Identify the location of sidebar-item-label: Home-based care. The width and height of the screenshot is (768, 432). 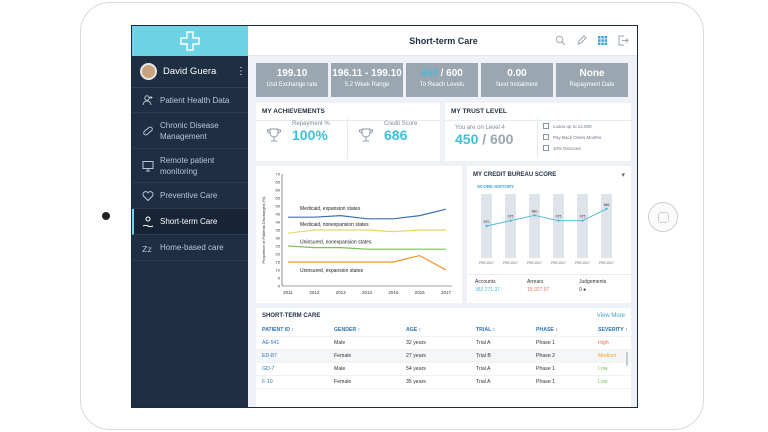
(192, 247).